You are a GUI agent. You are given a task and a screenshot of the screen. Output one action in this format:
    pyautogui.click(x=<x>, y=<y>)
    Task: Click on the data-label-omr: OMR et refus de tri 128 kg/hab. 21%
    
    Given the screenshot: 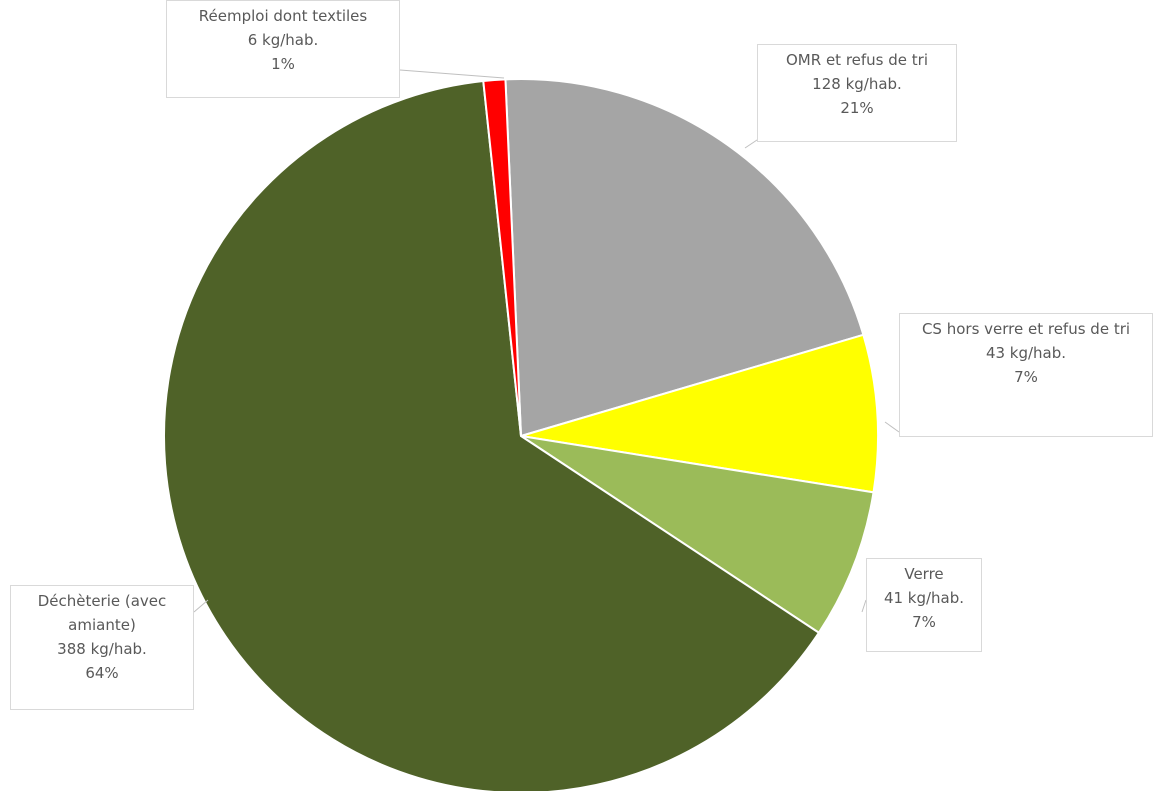 What is the action you would take?
    pyautogui.click(x=857, y=93)
    